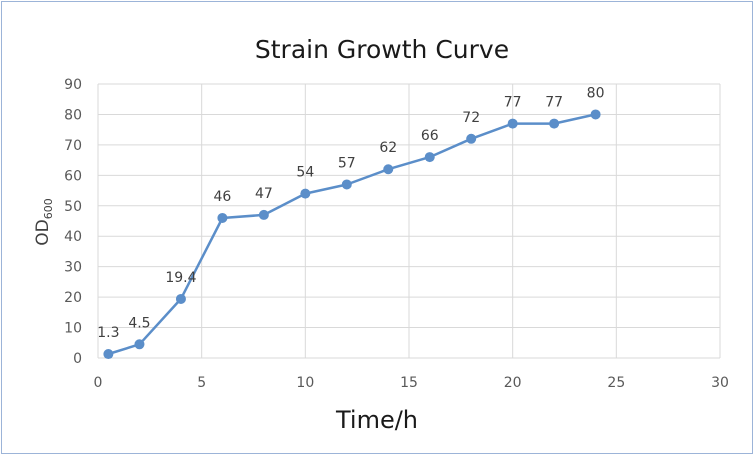  What do you see at coordinates (73, 115) in the screenshot?
I see `y-tick-label: 80` at bounding box center [73, 115].